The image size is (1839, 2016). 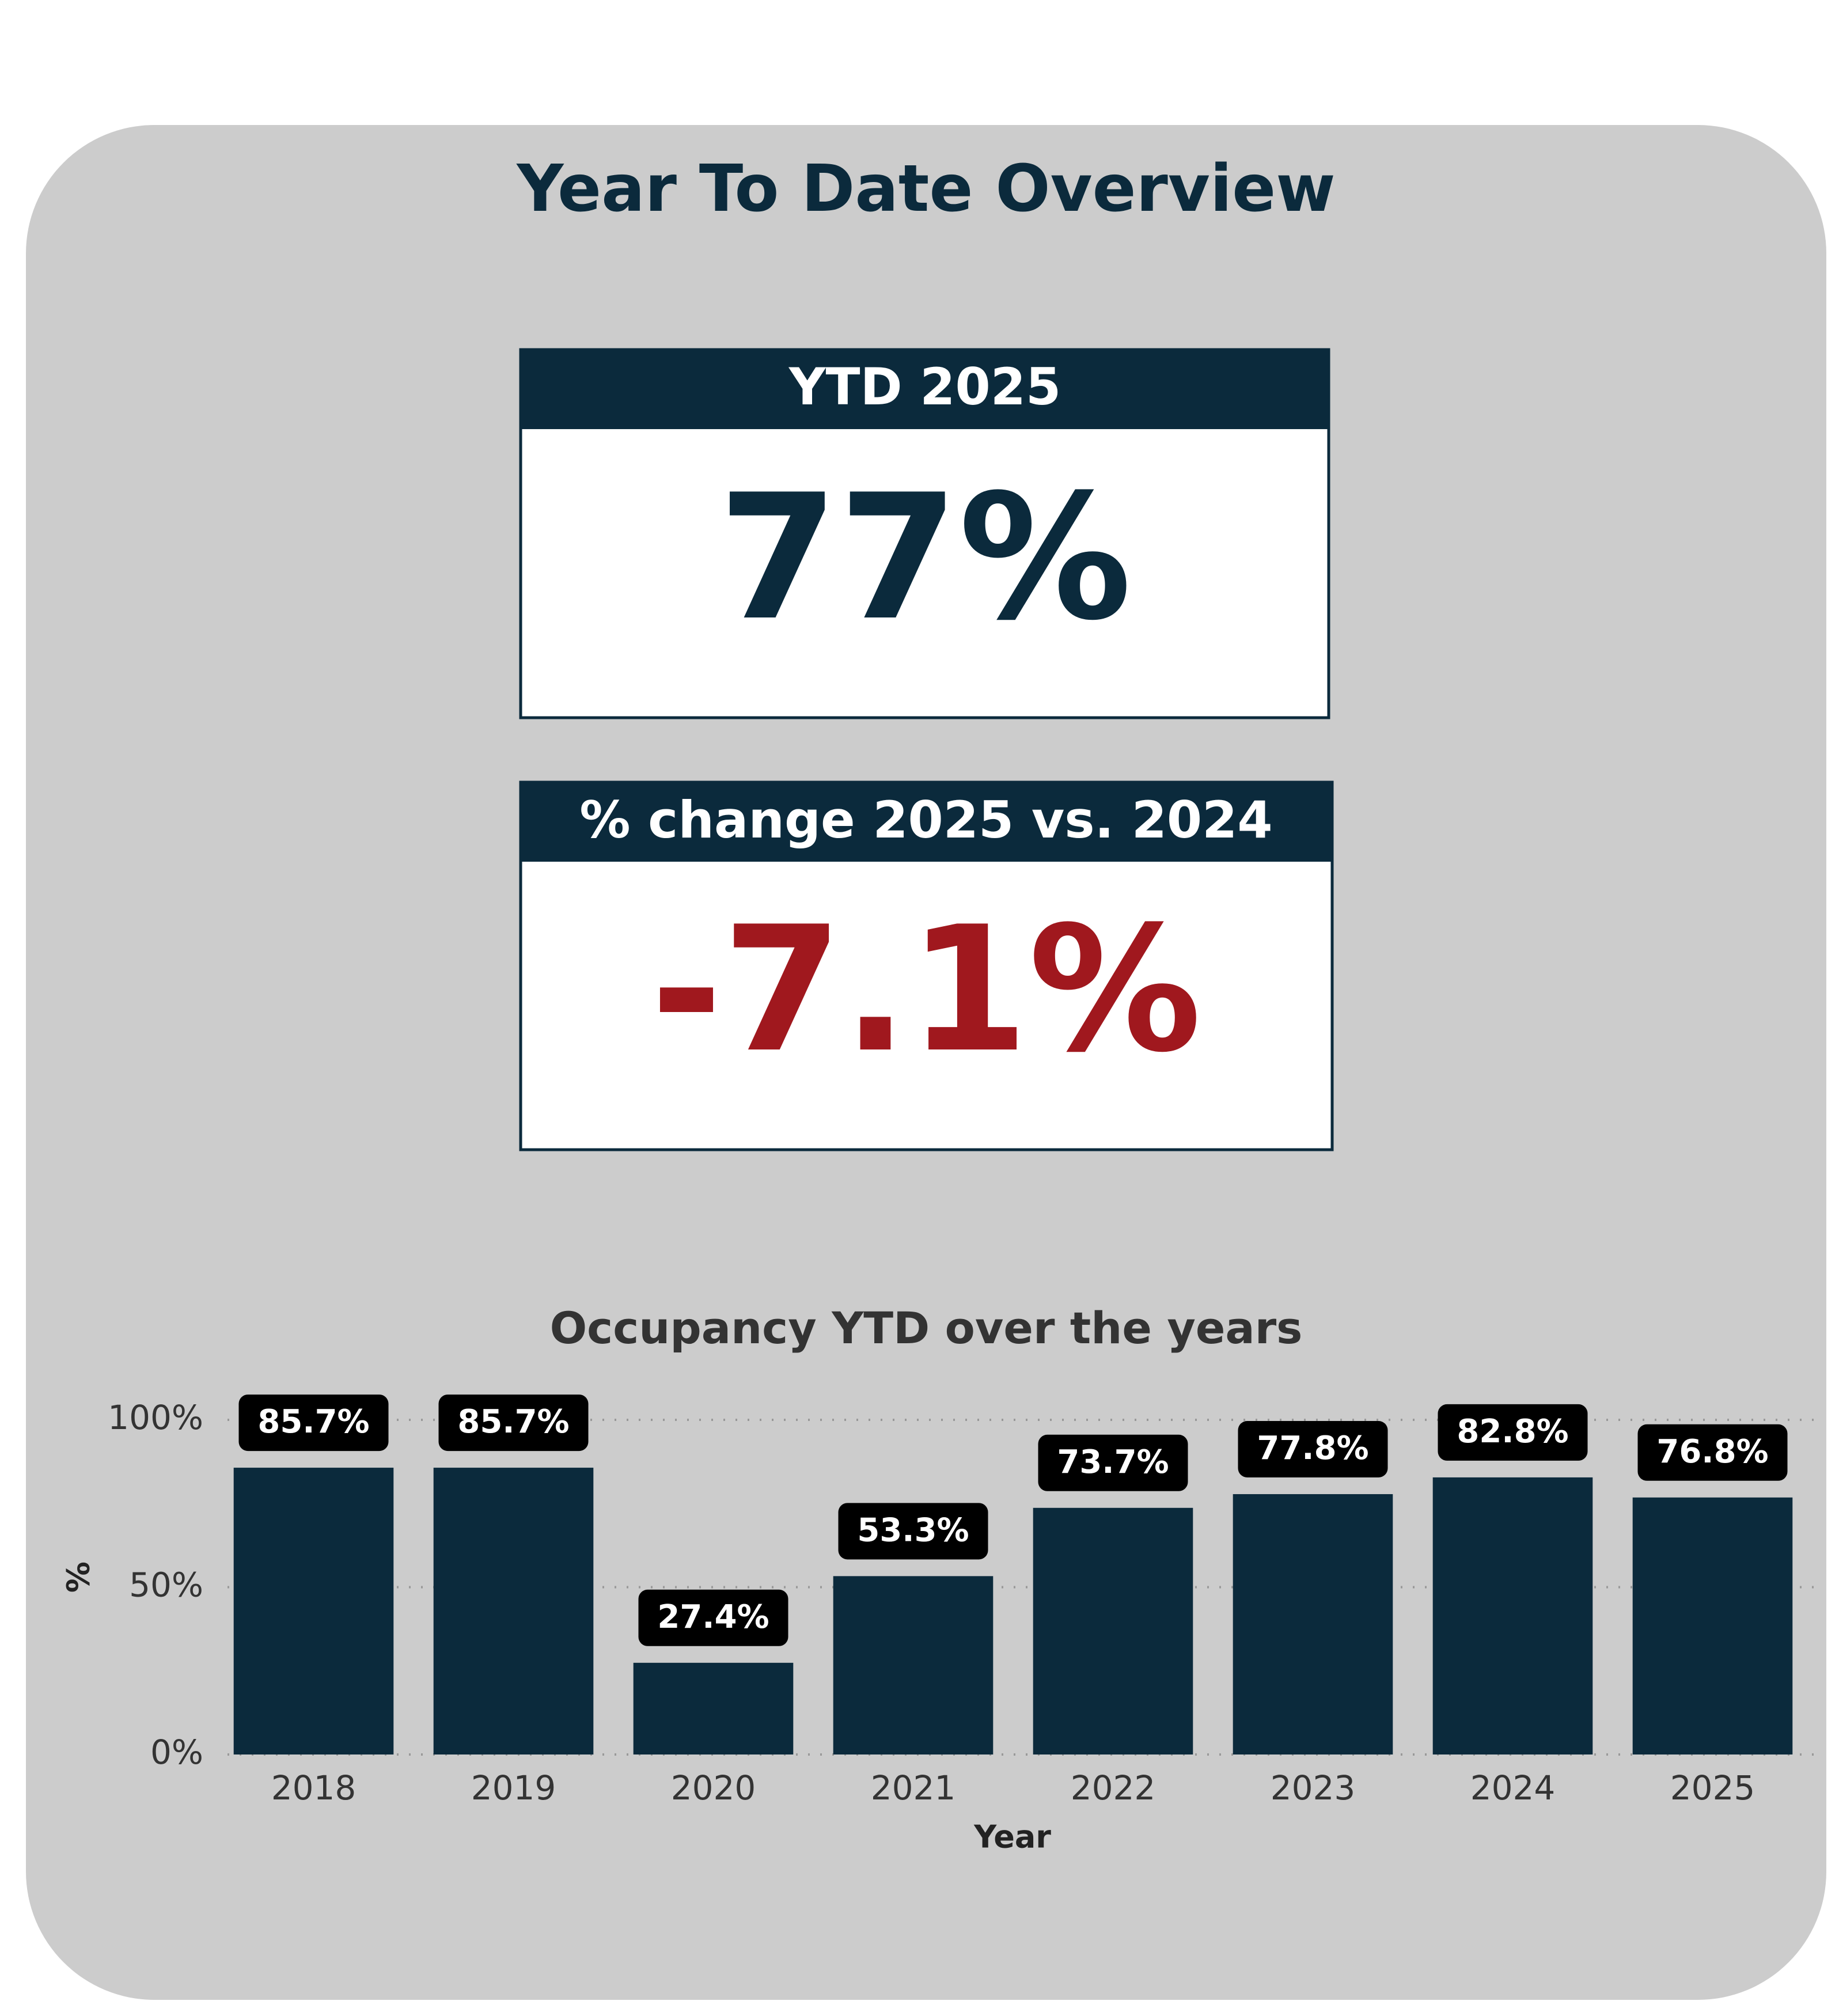 I want to click on x-tick-label: 2018, so click(x=314, y=1787).